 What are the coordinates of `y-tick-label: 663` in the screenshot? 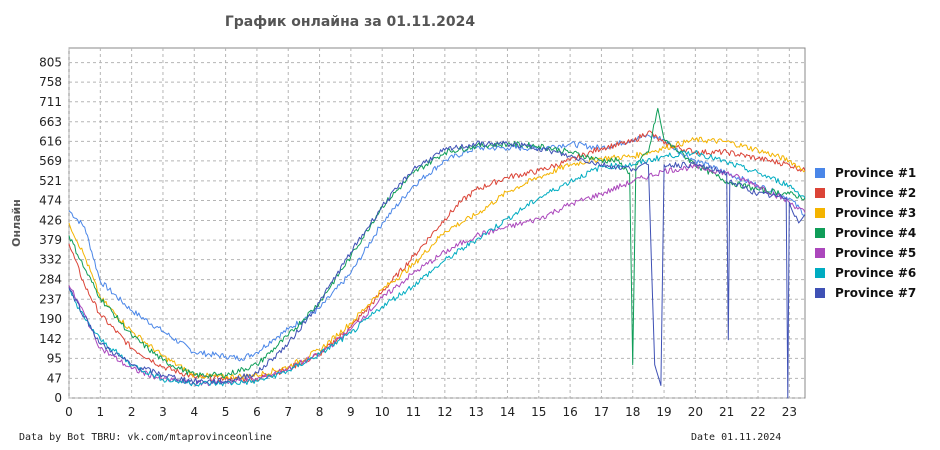 It's located at (50, 122).